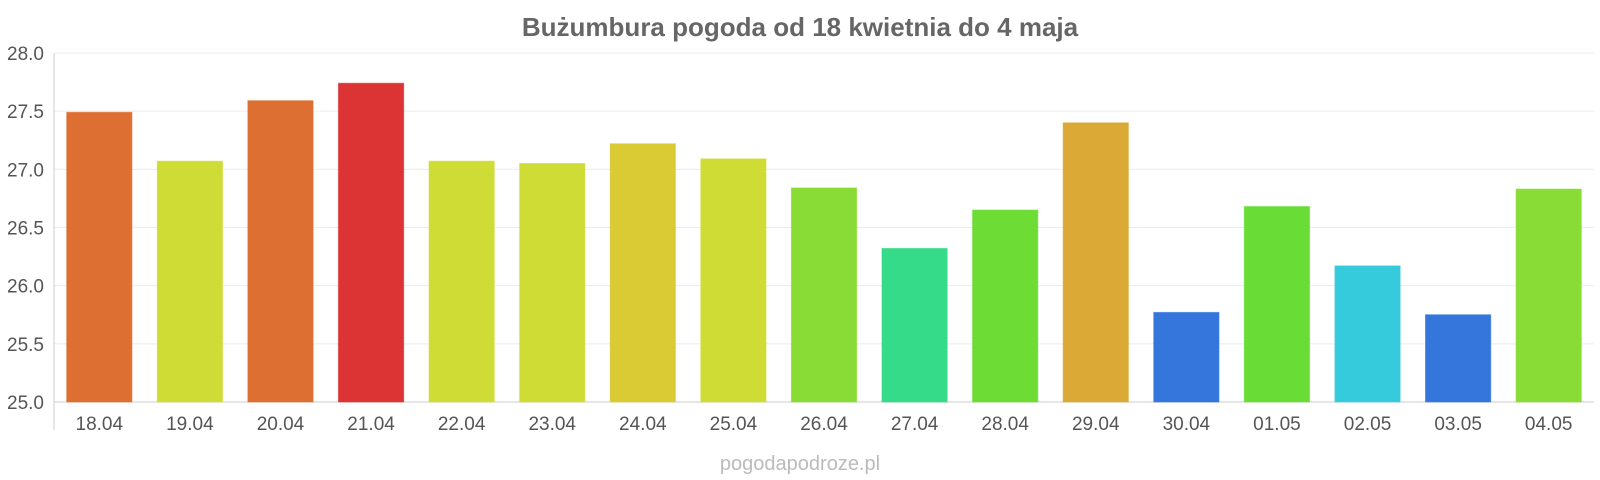 This screenshot has height=480, width=1600. Describe the element at coordinates (25, 403) in the screenshot. I see `y-tick-label: 25.0` at that location.